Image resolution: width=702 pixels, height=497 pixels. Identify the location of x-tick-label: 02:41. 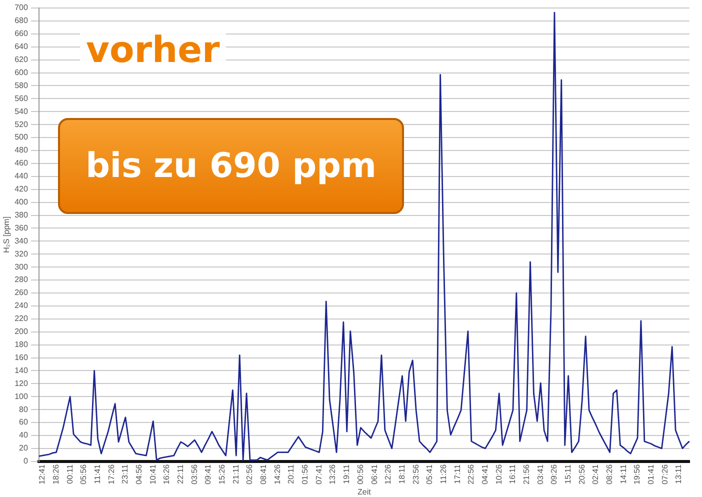
(595, 474).